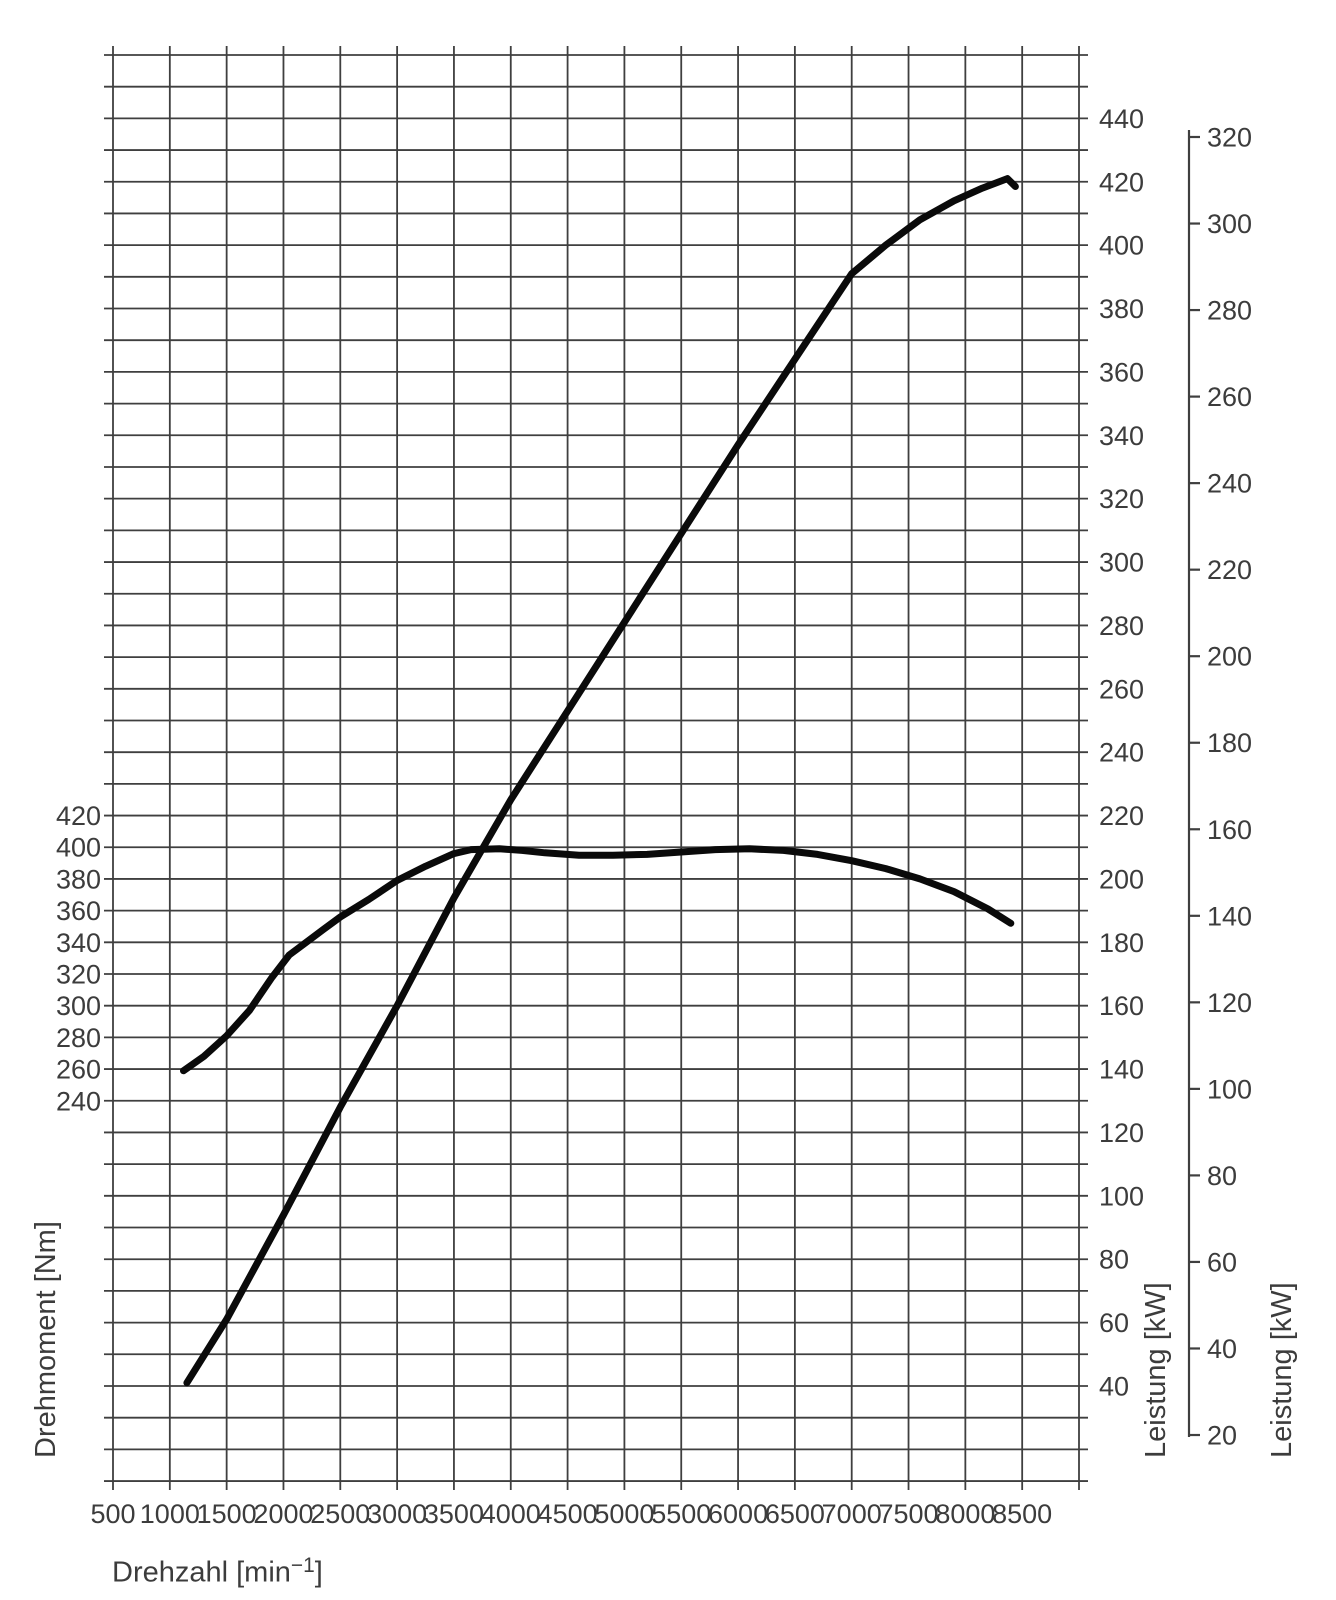 The width and height of the screenshot is (1336, 1600). Describe the element at coordinates (1121, 1070) in the screenshot. I see `power-inner-tick-label: 140` at that location.